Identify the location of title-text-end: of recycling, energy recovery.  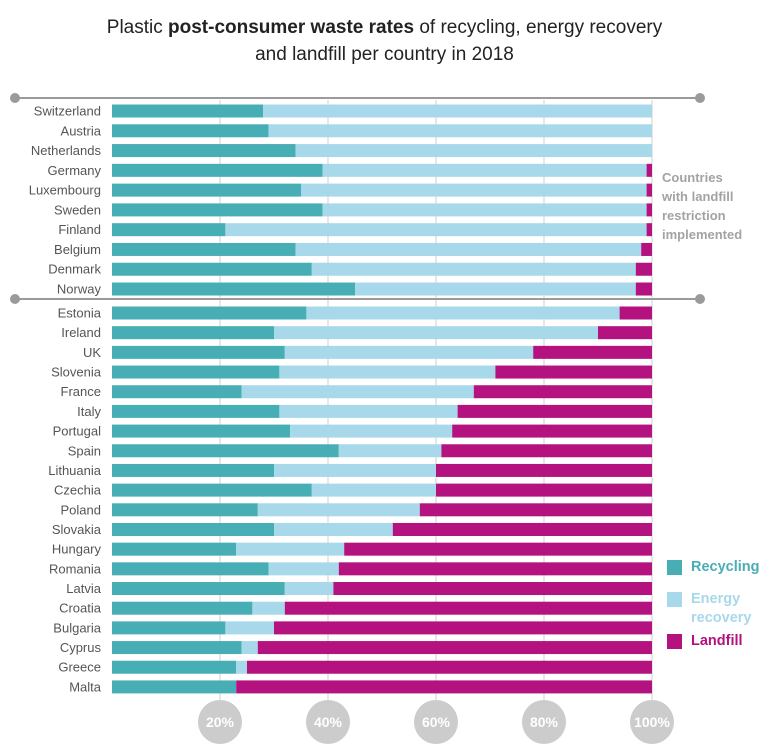
(538, 27).